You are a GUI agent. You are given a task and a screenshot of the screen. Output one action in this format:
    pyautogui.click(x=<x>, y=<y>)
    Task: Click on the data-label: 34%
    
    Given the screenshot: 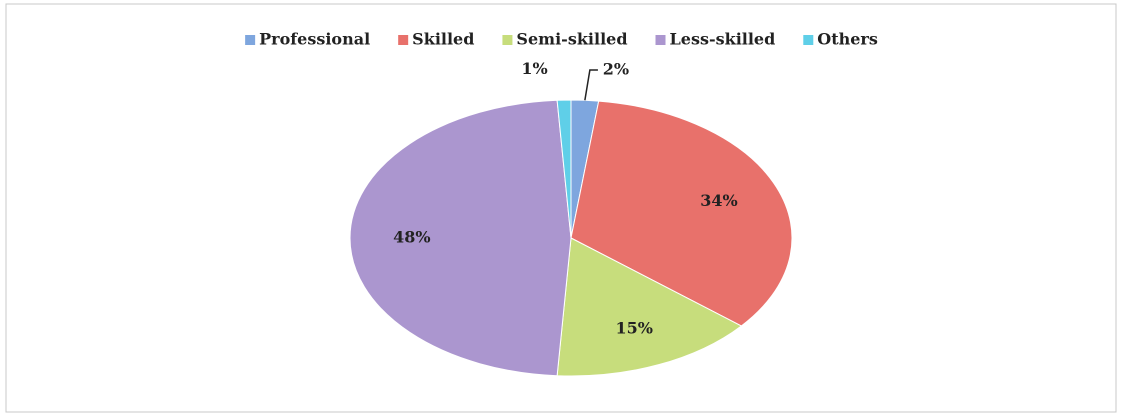 What is the action you would take?
    pyautogui.click(x=718, y=200)
    